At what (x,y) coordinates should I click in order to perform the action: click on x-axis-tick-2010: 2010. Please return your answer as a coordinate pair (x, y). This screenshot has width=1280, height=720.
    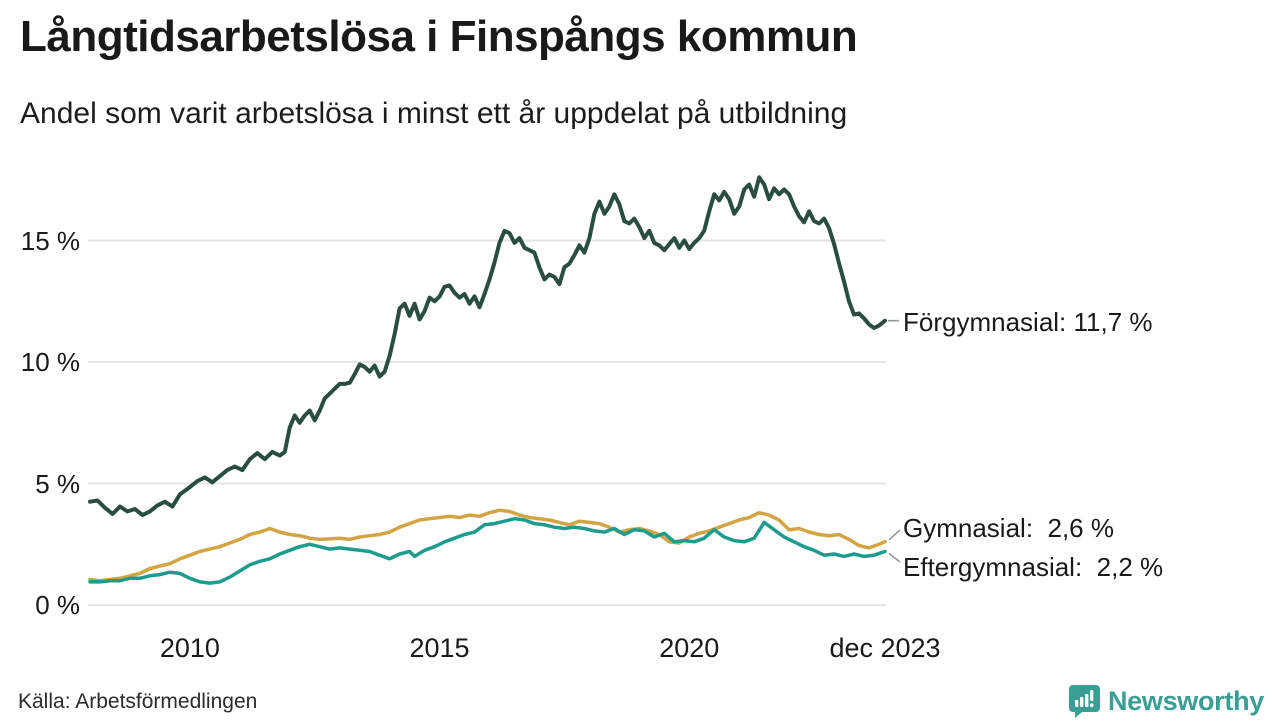
    Looking at the image, I should click on (189, 648).